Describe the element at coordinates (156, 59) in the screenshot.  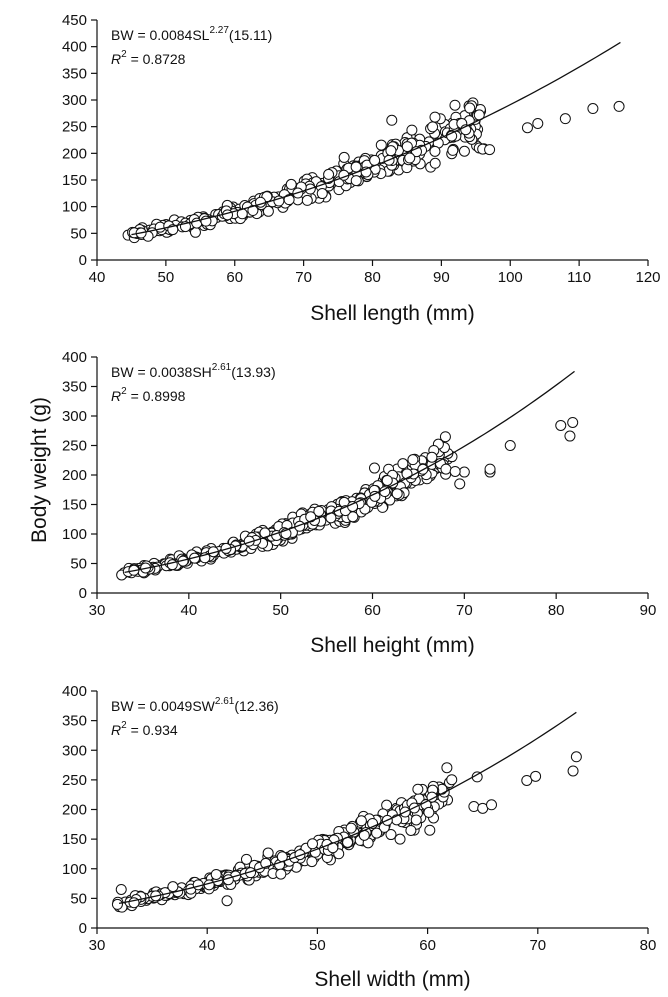
I see `r-squared-value: = 0.8728` at that location.